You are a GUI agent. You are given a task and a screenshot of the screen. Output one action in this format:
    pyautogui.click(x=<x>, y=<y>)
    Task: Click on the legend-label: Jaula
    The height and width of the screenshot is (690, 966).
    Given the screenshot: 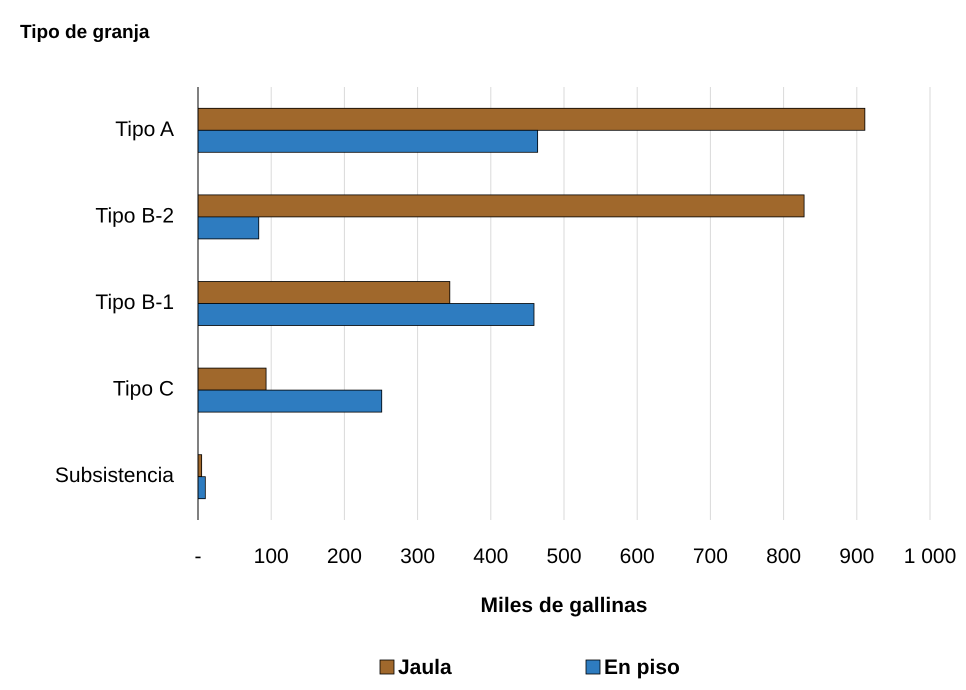 What is the action you would take?
    pyautogui.click(x=425, y=667)
    